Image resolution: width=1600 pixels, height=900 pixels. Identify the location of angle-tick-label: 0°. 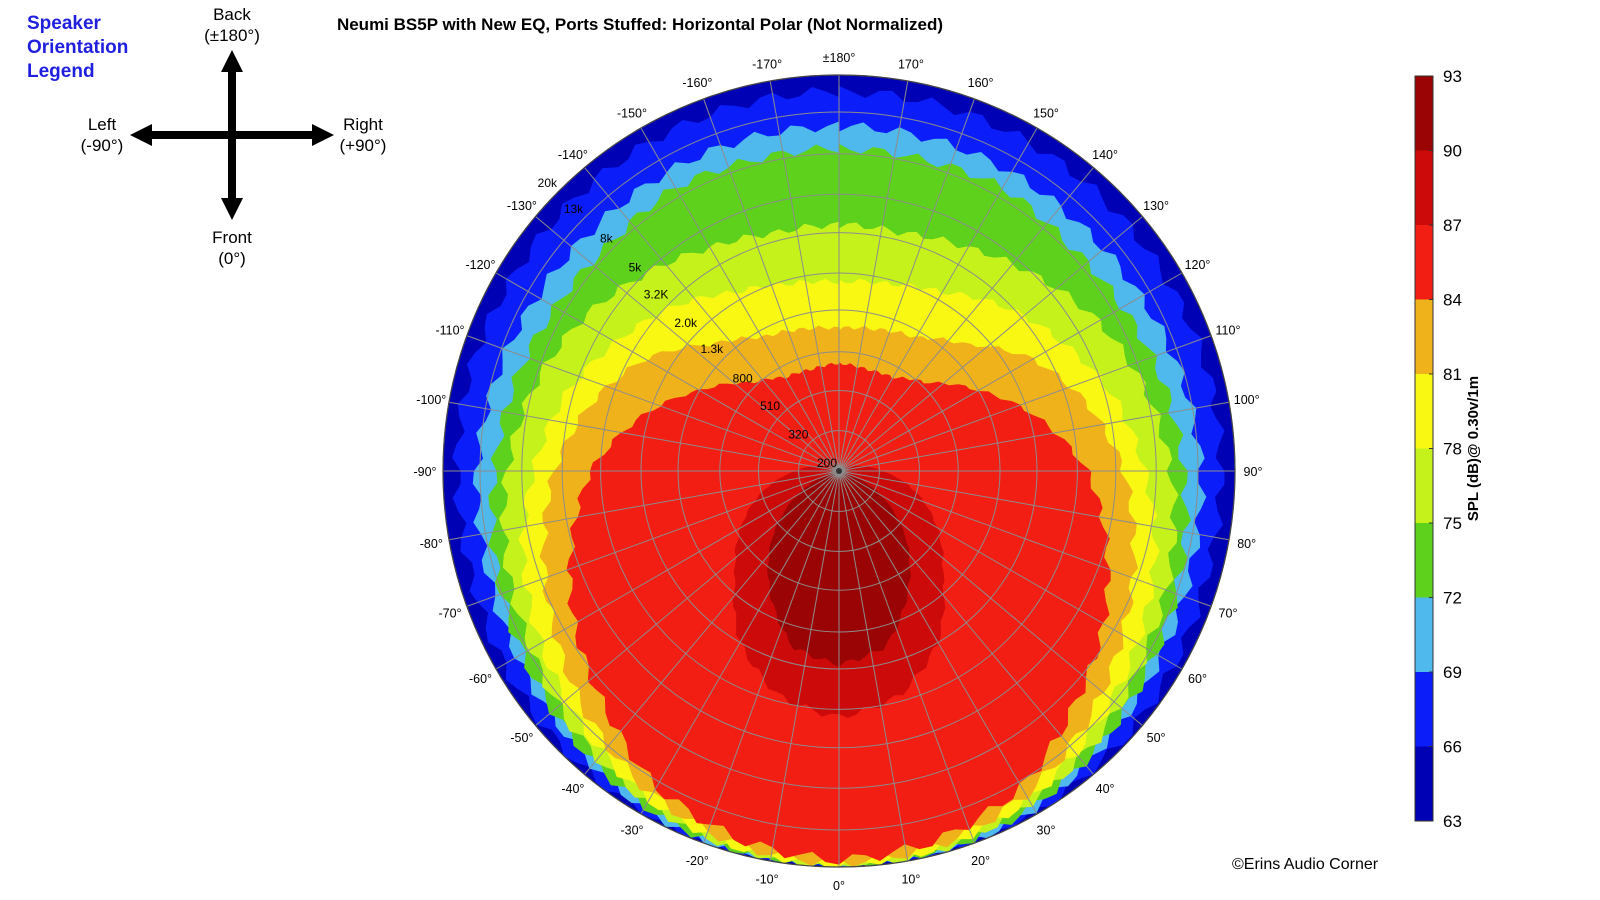
(839, 886).